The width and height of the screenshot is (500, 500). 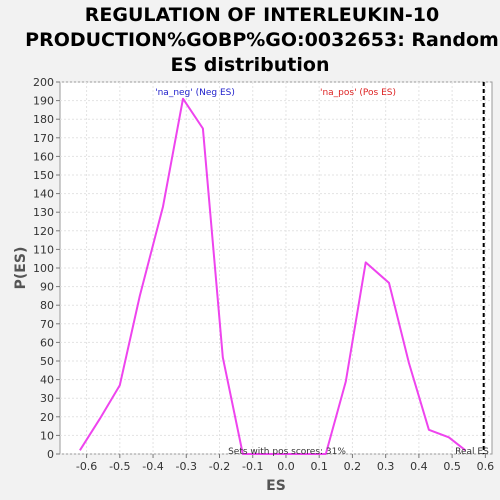 What do you see at coordinates (47, 305) in the screenshot?
I see `y-tick-label: 80` at bounding box center [47, 305].